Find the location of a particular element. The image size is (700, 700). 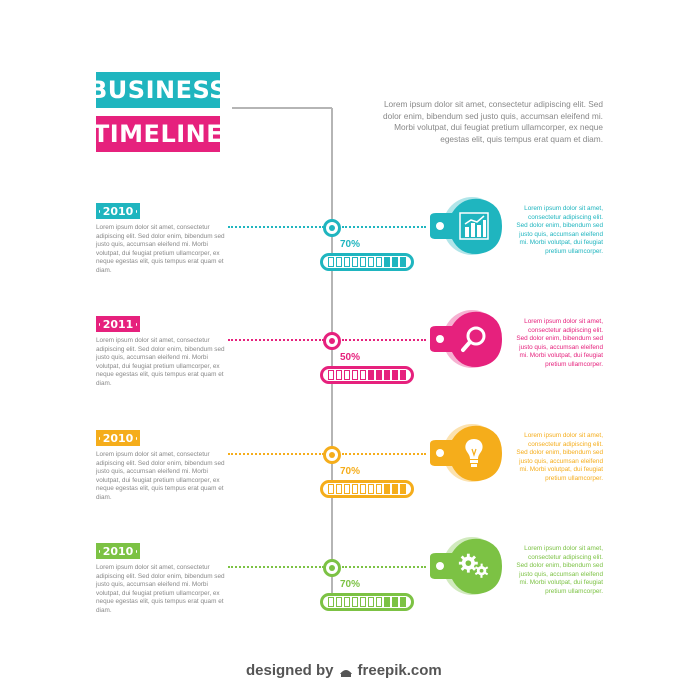

year-label: 2011 is located at coordinates (118, 324).